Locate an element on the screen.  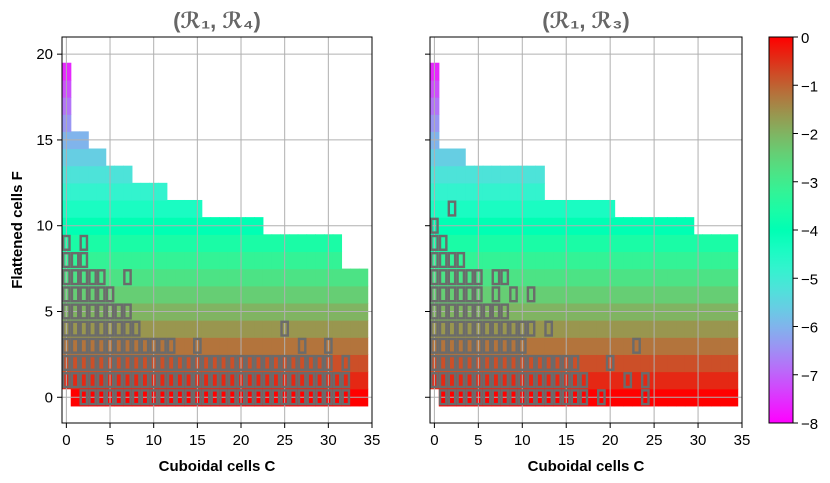
colorbar: 0 −1 −2 −3 −4 −5 −6 −7 −8 is located at coordinates (793, 231).